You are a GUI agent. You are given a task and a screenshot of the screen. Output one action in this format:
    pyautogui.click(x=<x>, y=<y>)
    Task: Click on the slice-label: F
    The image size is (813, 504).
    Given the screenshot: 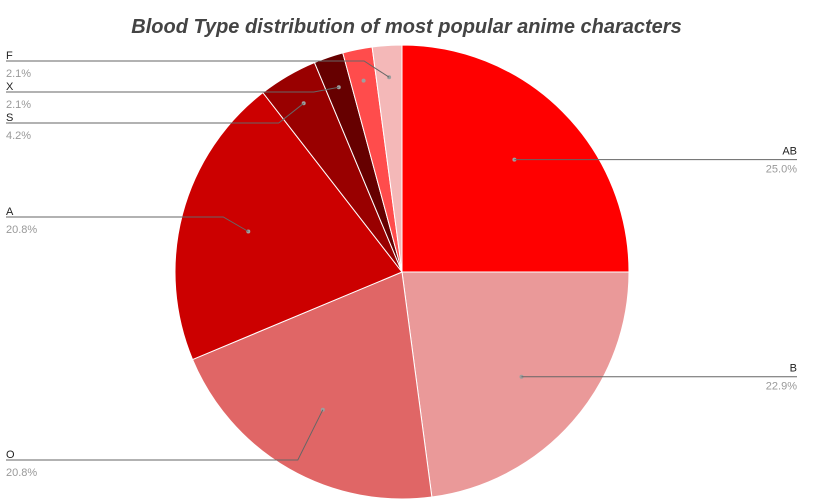 What is the action you would take?
    pyautogui.click(x=9, y=56)
    